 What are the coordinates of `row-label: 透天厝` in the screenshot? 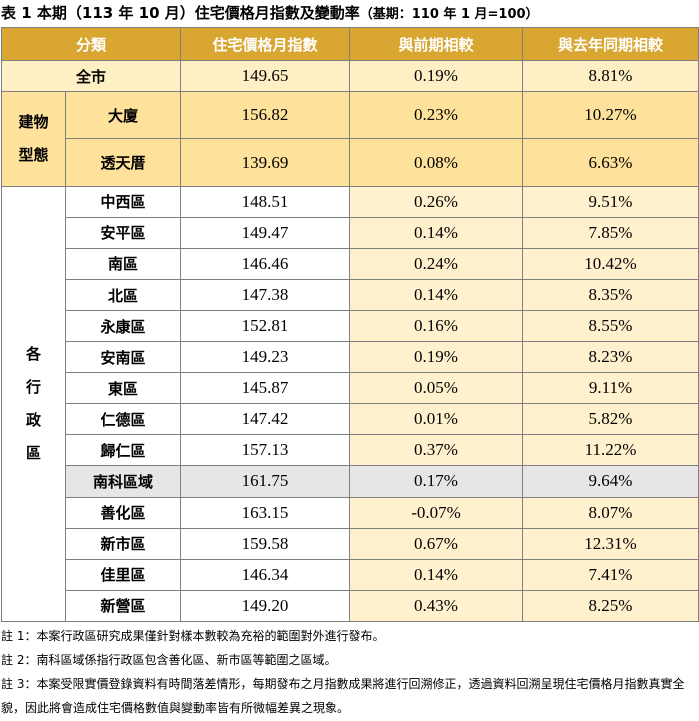 It's located at (123, 162).